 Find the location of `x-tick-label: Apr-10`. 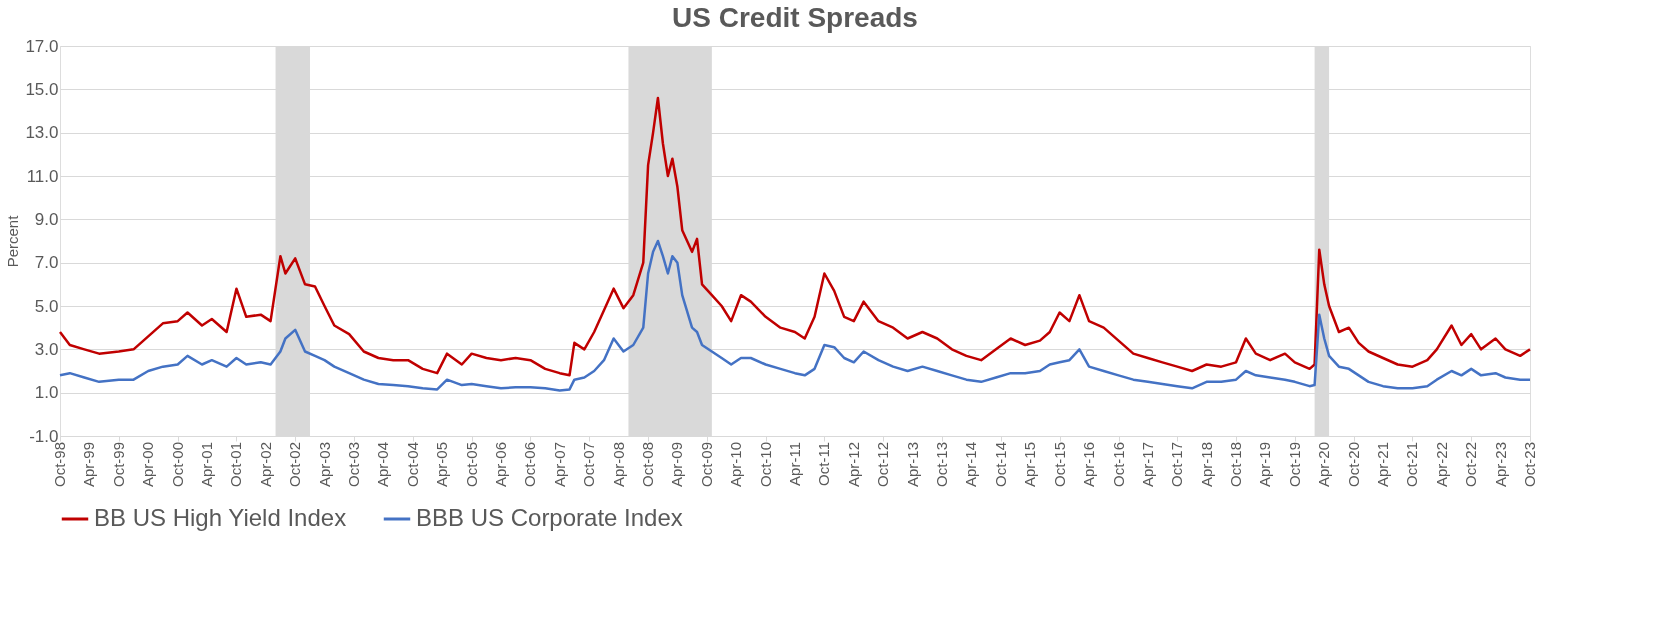

x-tick-label: Apr-10 is located at coordinates (736, 465).